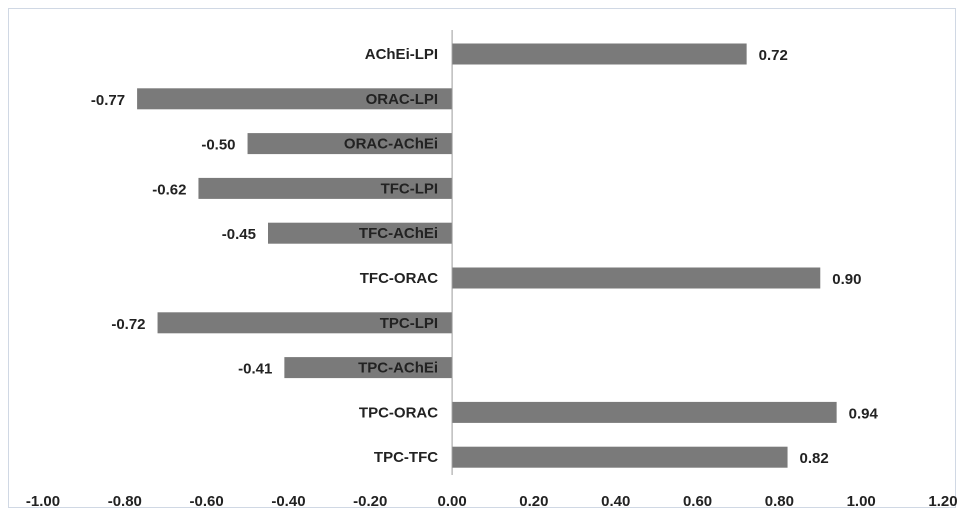 The width and height of the screenshot is (964, 516). I want to click on x-tick-label: 0.40, so click(615, 501).